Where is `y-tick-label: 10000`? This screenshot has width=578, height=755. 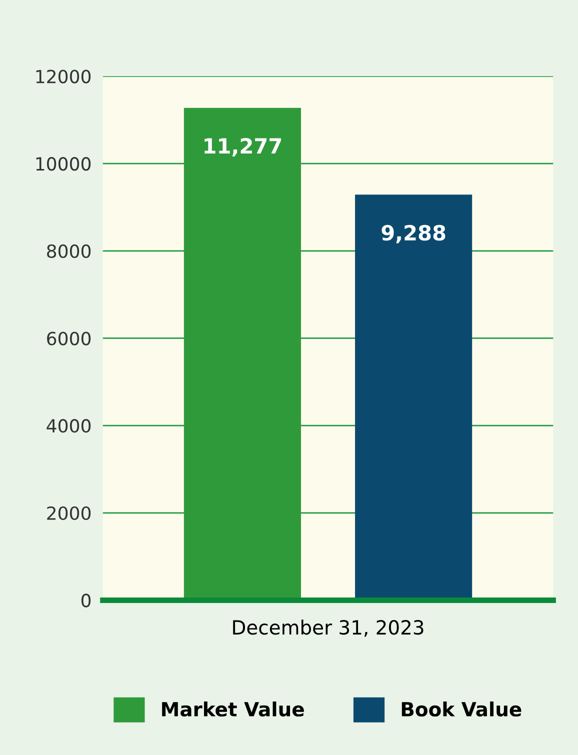
y-tick-label: 10000 is located at coordinates (63, 164).